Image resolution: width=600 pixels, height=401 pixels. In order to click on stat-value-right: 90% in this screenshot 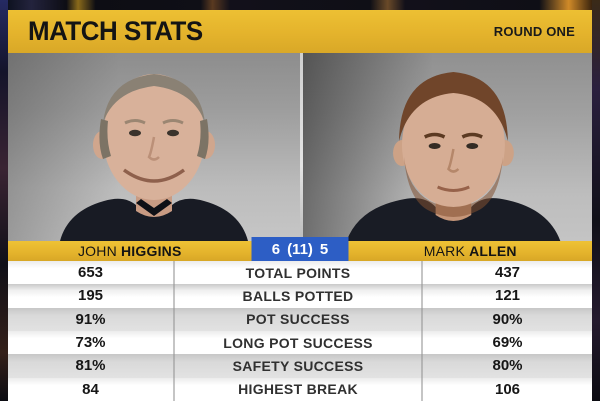, I will do `click(507, 319)`.